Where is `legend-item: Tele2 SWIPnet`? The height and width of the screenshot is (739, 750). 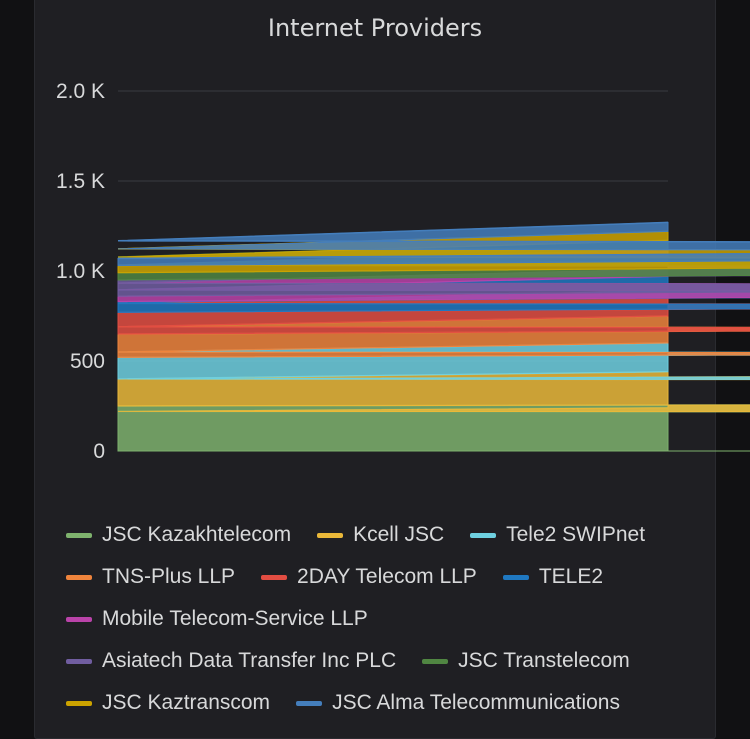
legend-item: Tele2 SWIPnet is located at coordinates (557, 535).